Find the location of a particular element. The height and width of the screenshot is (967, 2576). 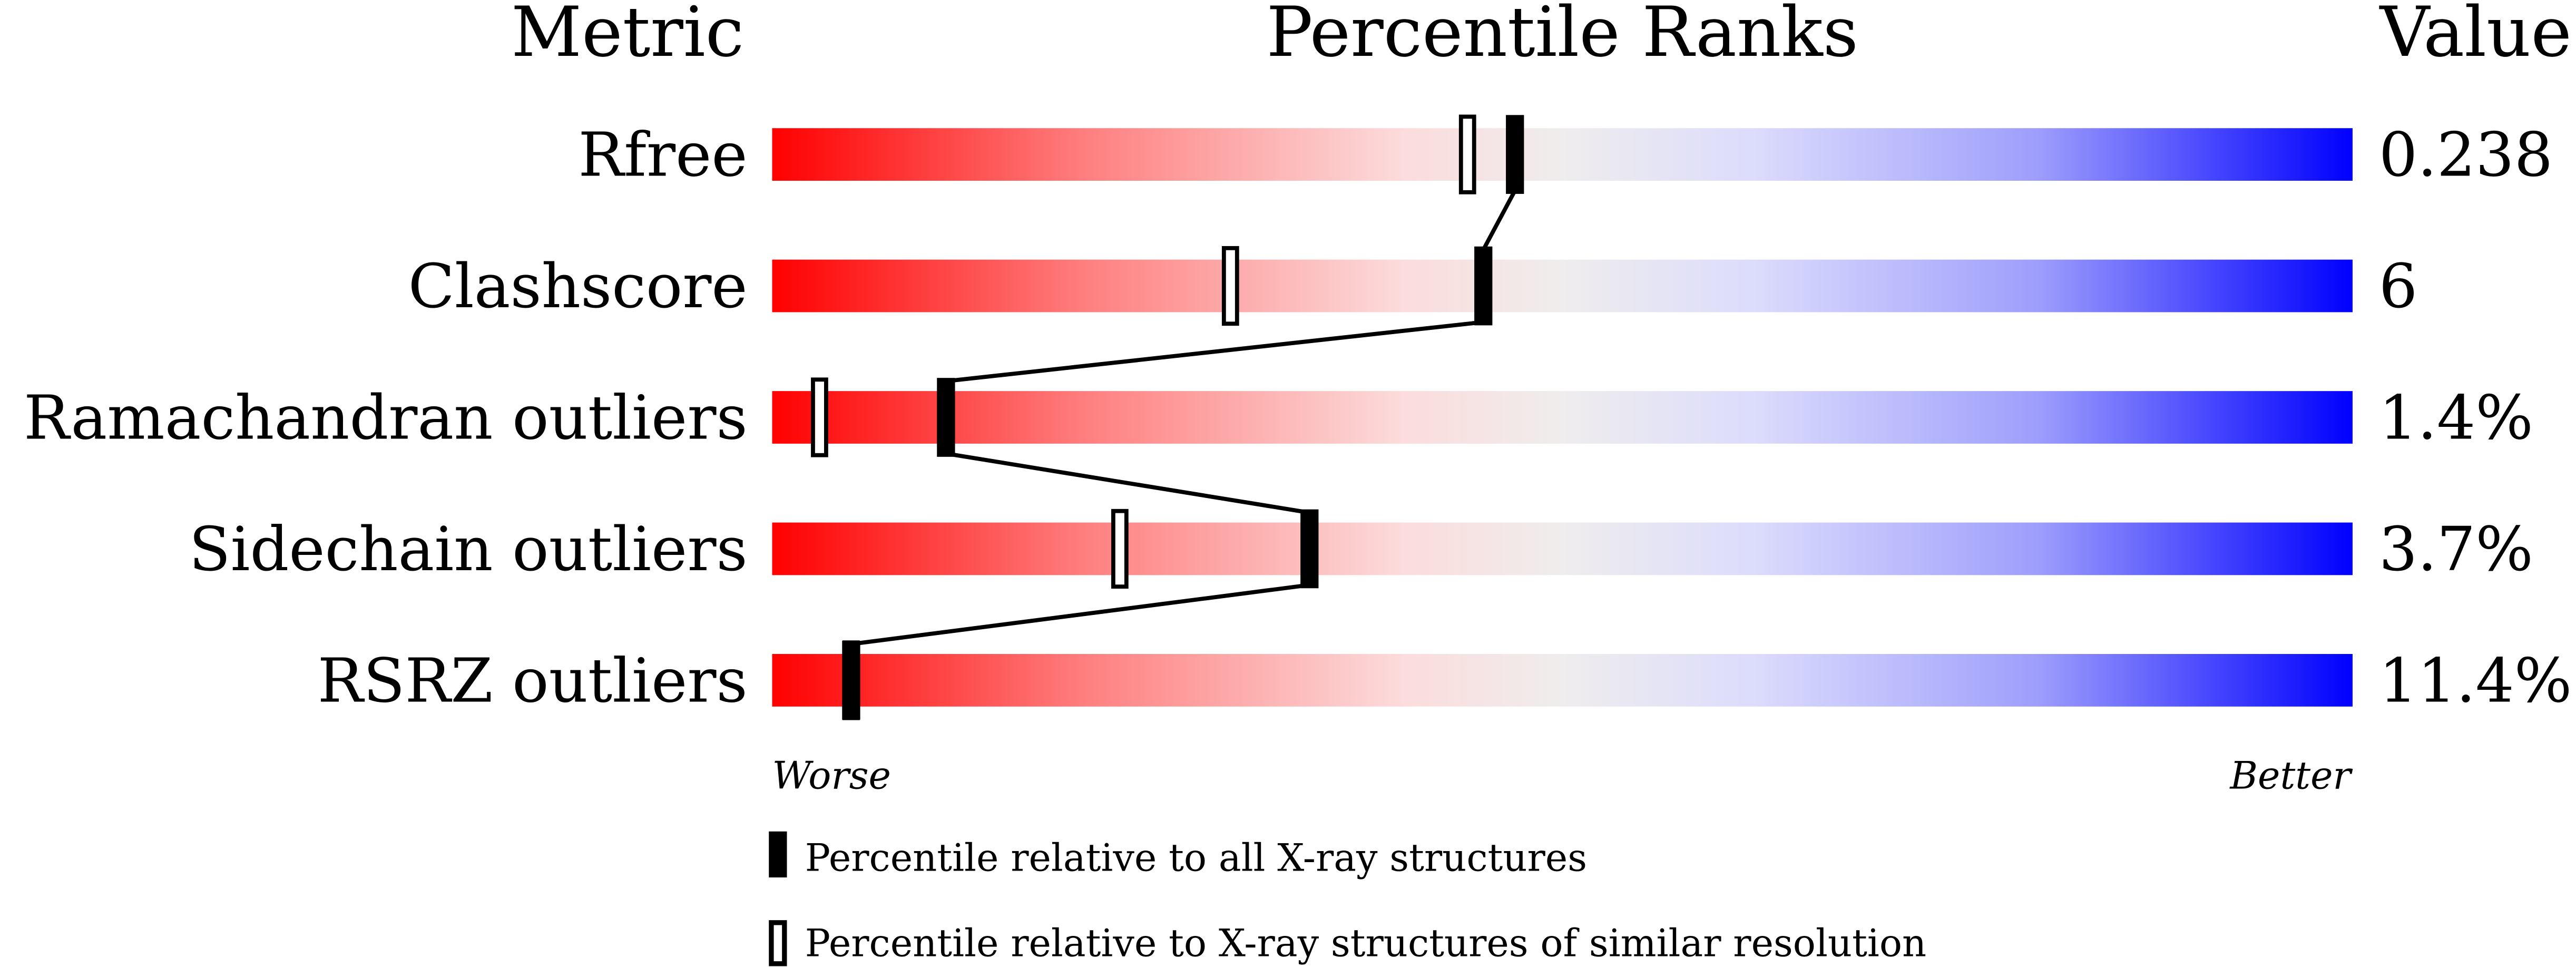

metric-label: RSRZ outliers is located at coordinates (533, 681).